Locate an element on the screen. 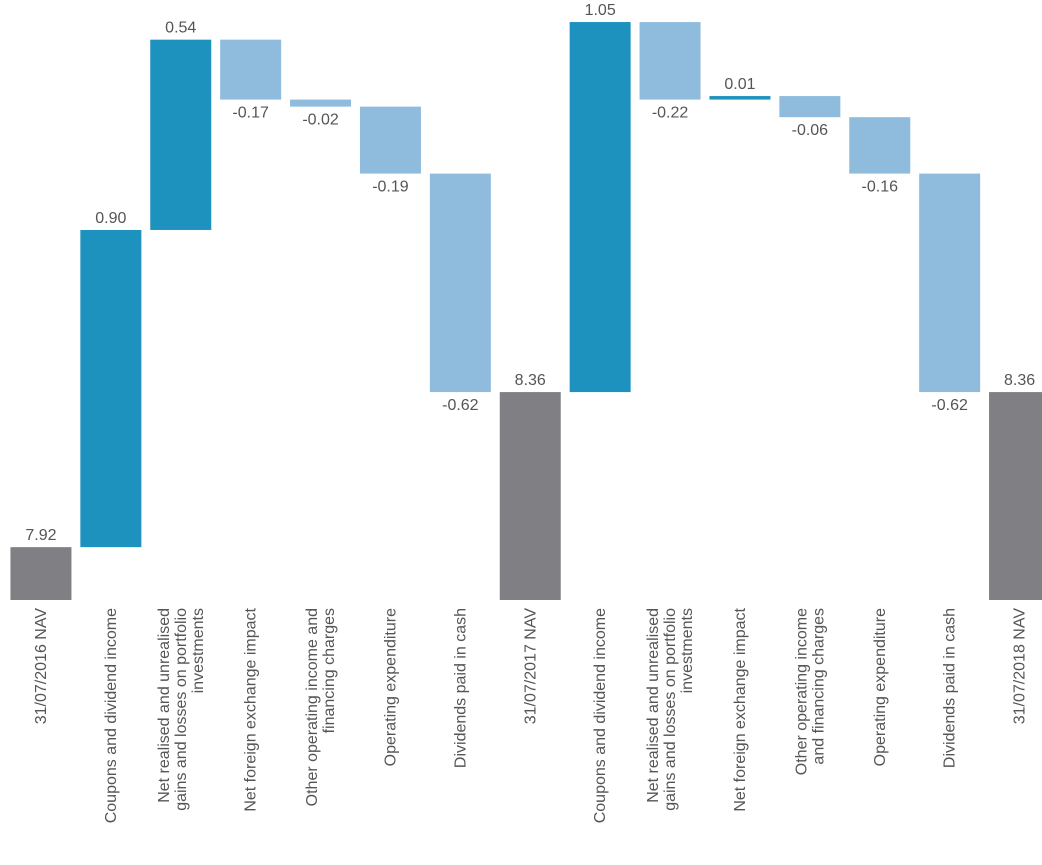 Image resolution: width=1042 pixels, height=865 pixels. x-tick-label-line: 31/07/2016 NAV is located at coordinates (41, 666).